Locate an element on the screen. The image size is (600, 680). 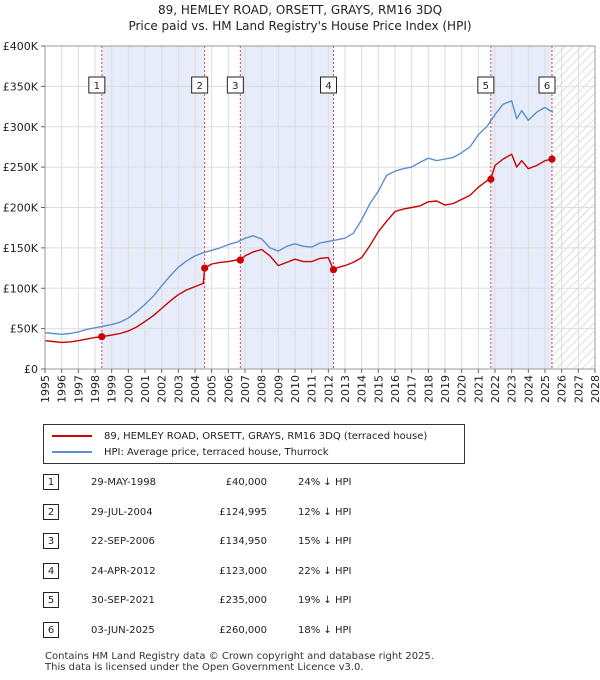
sale-number: 3 is located at coordinates (51, 541).